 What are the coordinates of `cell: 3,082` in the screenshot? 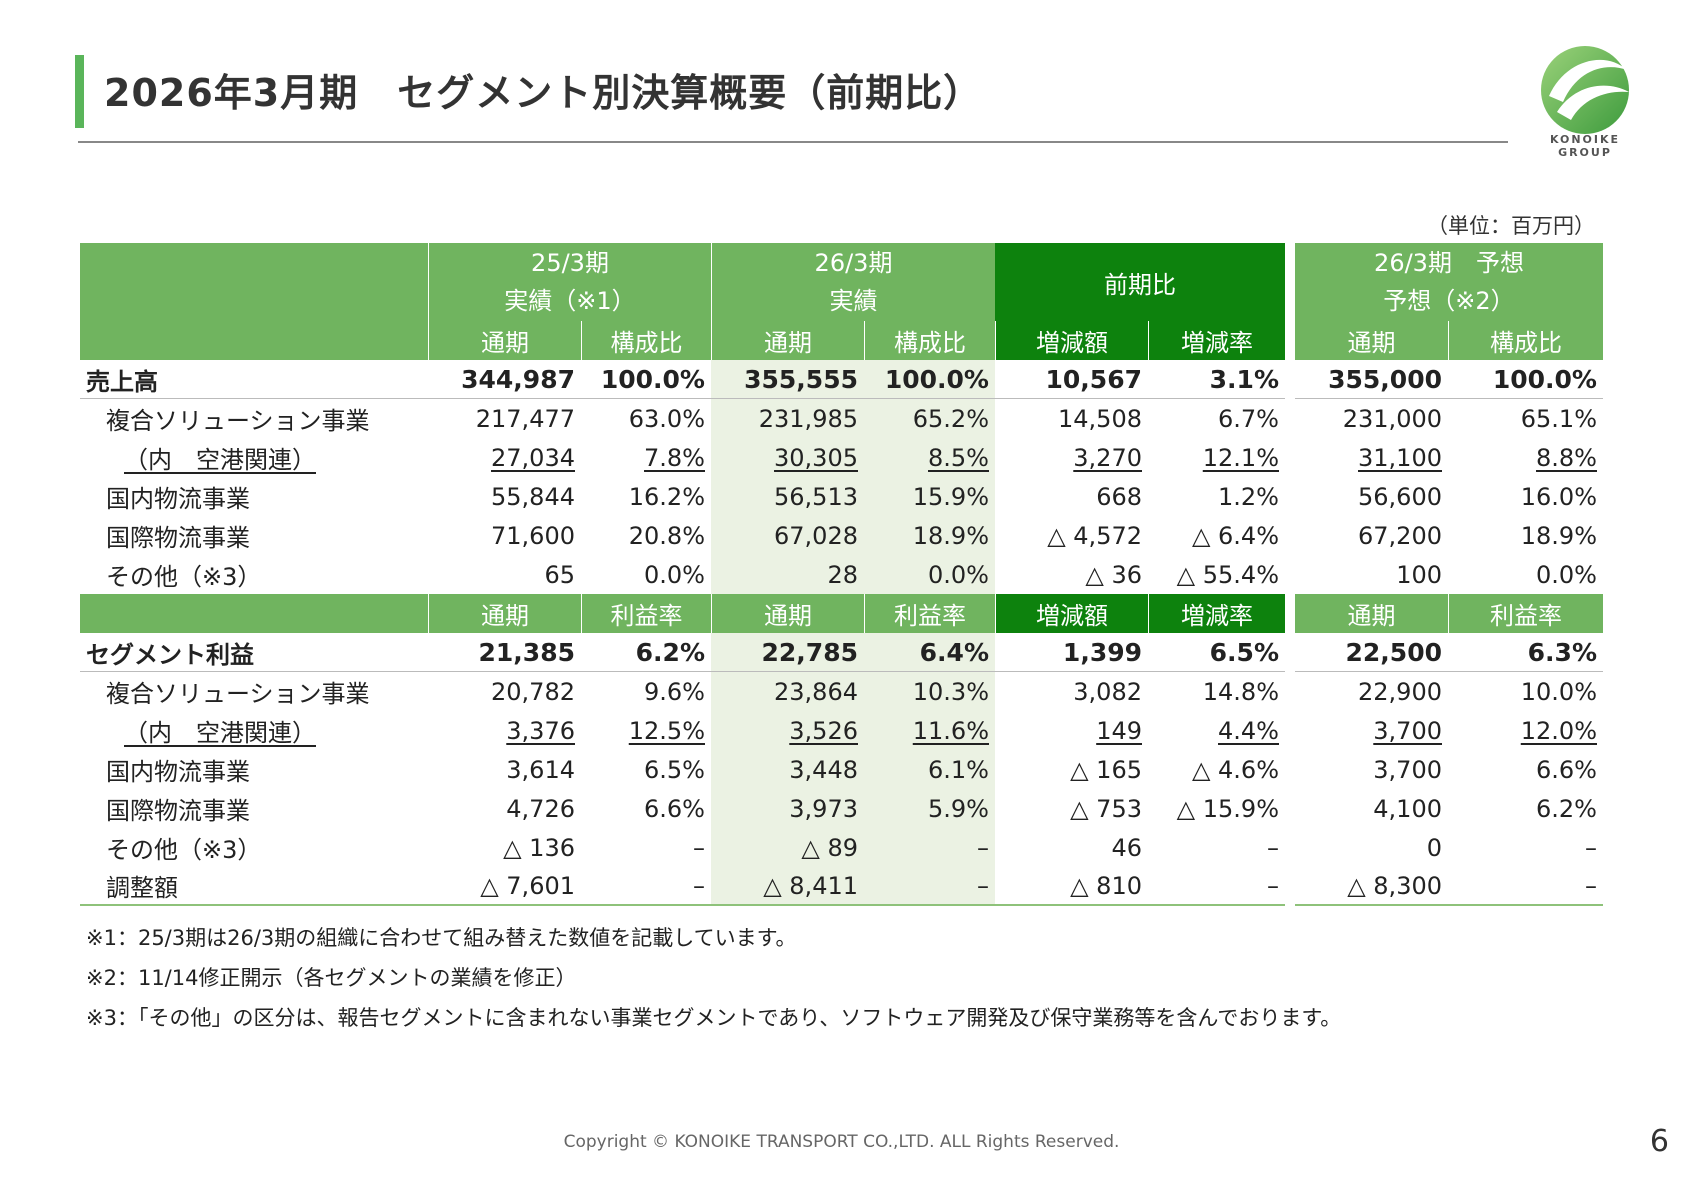 It's located at (1107, 691).